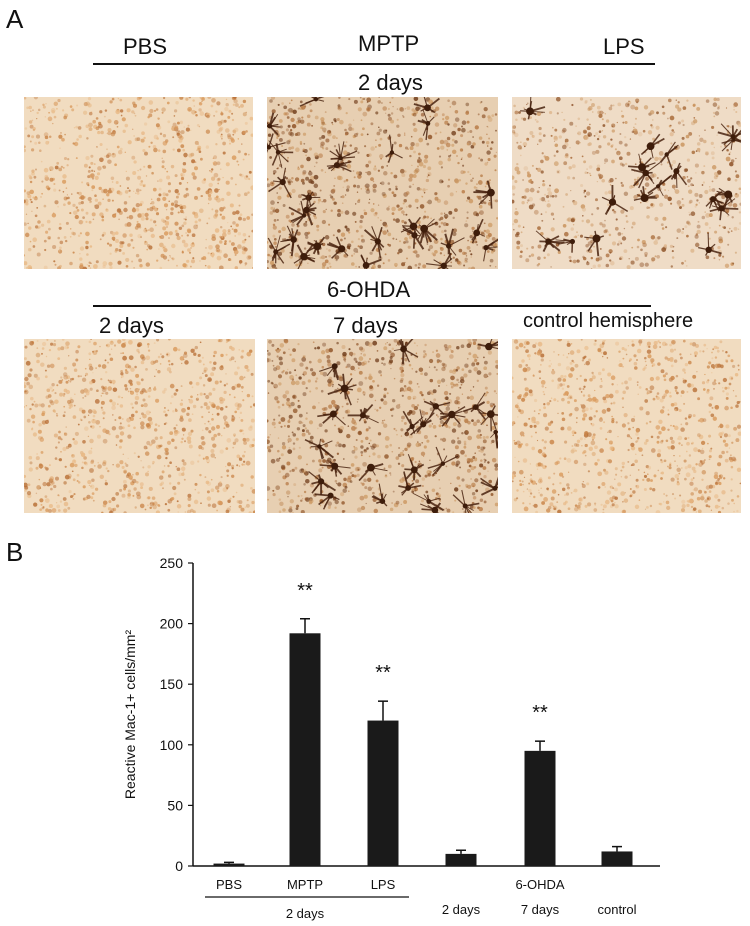  I want to click on micrograph-ohda-2days, so click(139, 426).